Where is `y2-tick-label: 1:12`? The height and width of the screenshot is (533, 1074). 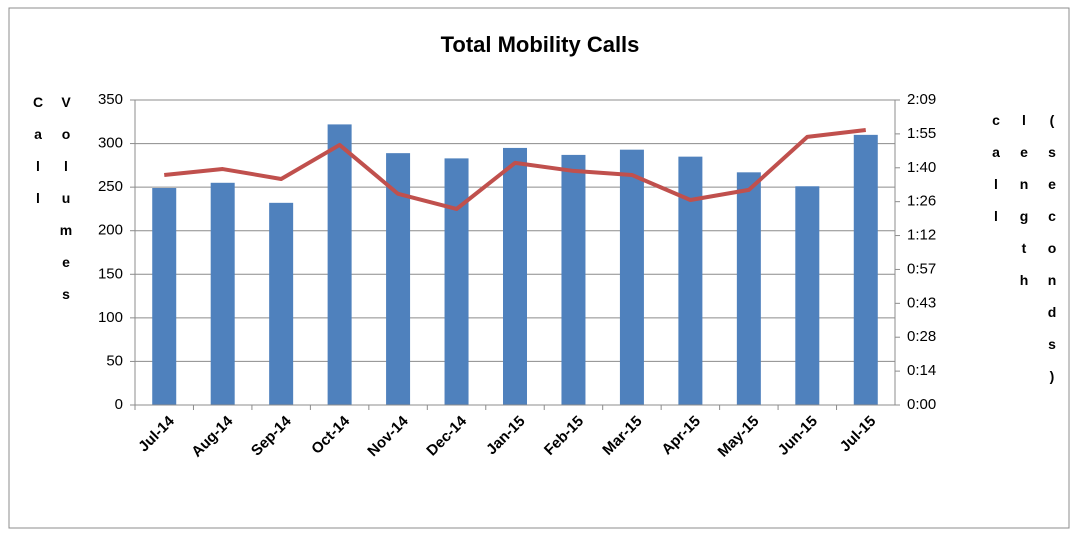
y2-tick-label: 1:12 is located at coordinates (921, 235).